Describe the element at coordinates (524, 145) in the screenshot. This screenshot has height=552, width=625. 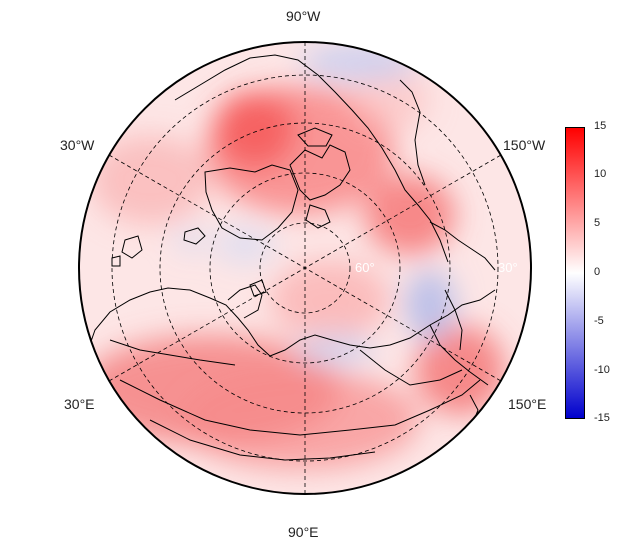
I see `lon-label-150w: 150°W` at that location.